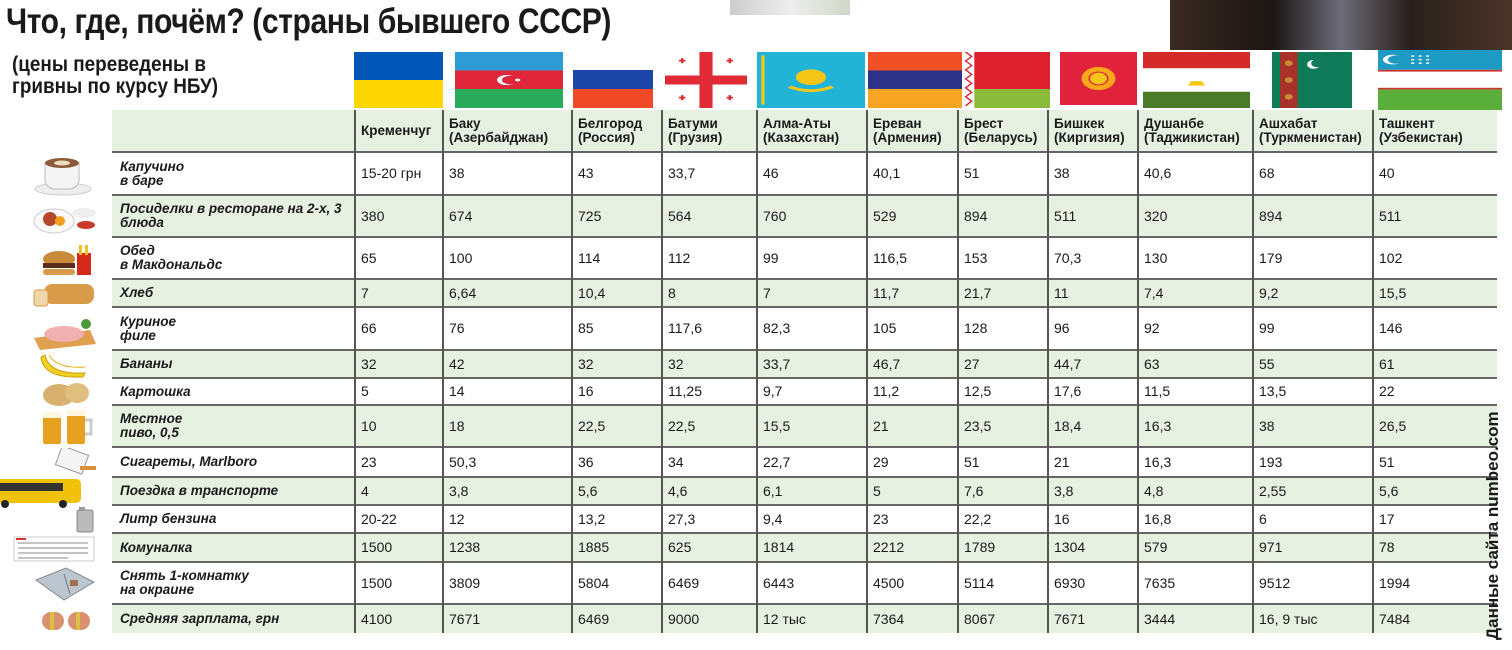 The image size is (1512, 650). What do you see at coordinates (709, 391) in the screenshot?
I see `price-cell: 11,25` at bounding box center [709, 391].